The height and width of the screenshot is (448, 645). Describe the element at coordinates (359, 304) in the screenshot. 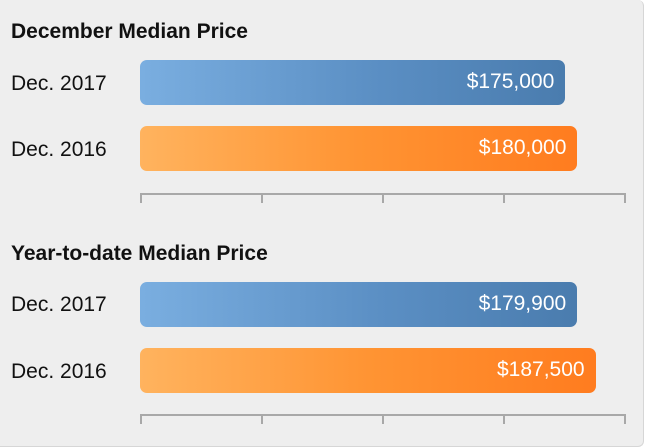

I see `bar: $179,900` at that location.